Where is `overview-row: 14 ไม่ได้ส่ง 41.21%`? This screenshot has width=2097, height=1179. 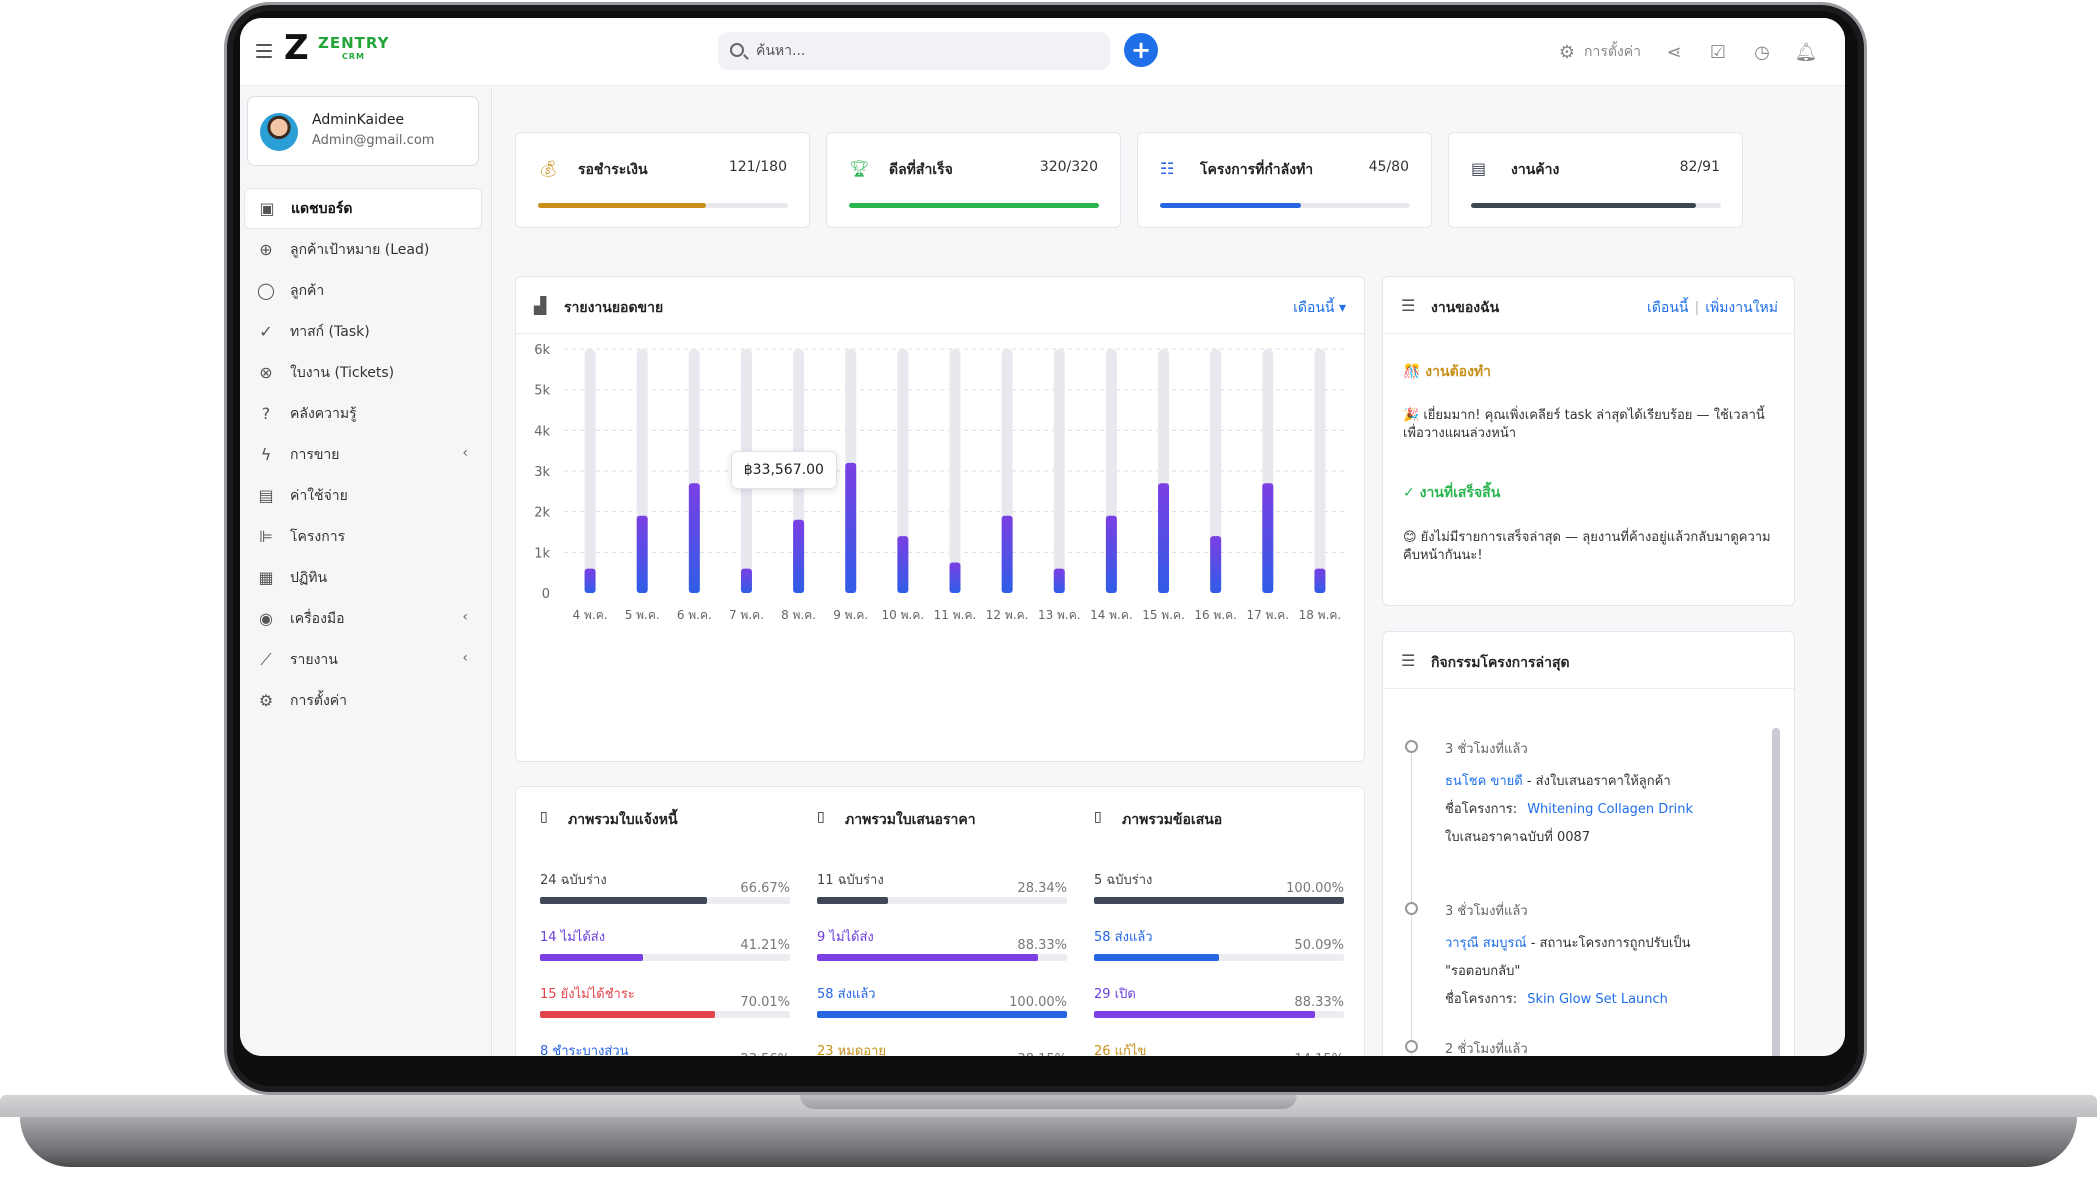
overview-row: 14 ไม่ได้ส่ง 41.21% is located at coordinates (665, 948).